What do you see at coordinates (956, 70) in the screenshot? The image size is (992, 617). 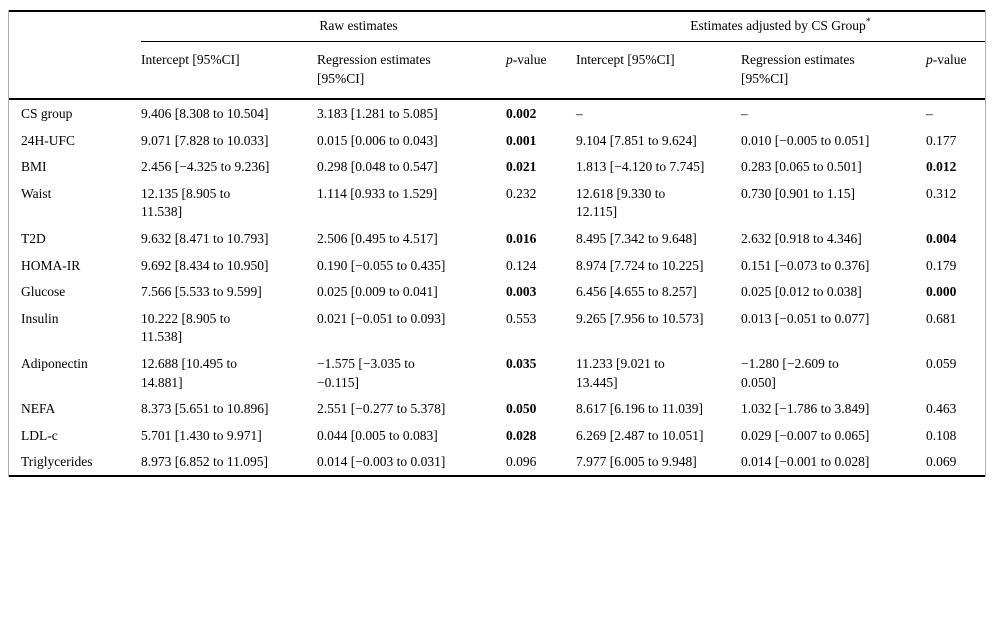 I see `column-header-adj-p-value: p-value` at bounding box center [956, 70].